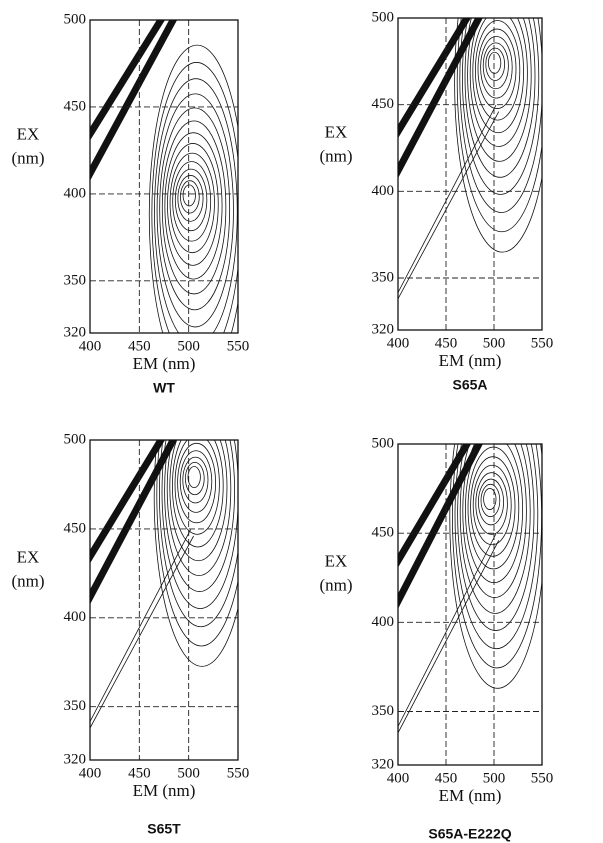  I want to click on panel-title: S65A, so click(469, 385).